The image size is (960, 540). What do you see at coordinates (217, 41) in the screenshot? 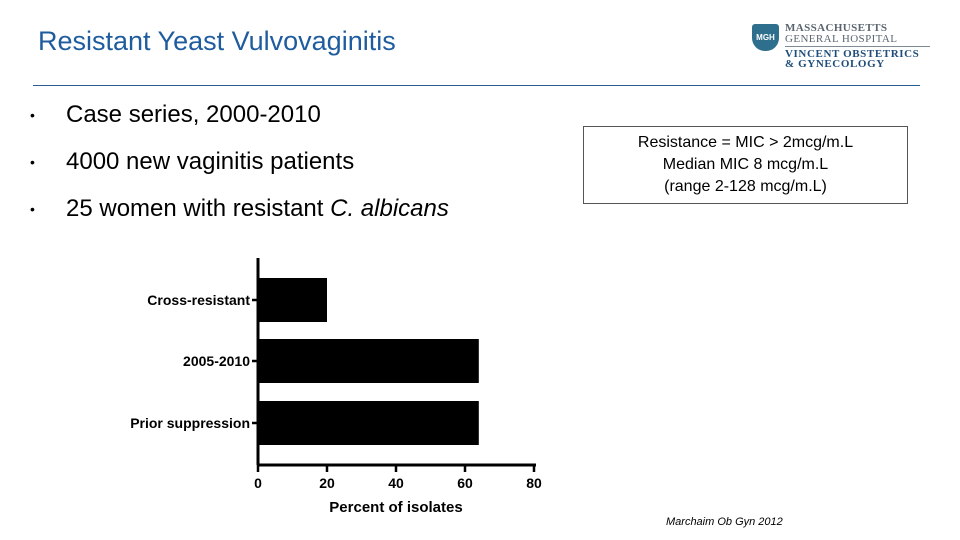
I see `slide-title: Resistant Yeast Vulvovaginitis` at bounding box center [217, 41].